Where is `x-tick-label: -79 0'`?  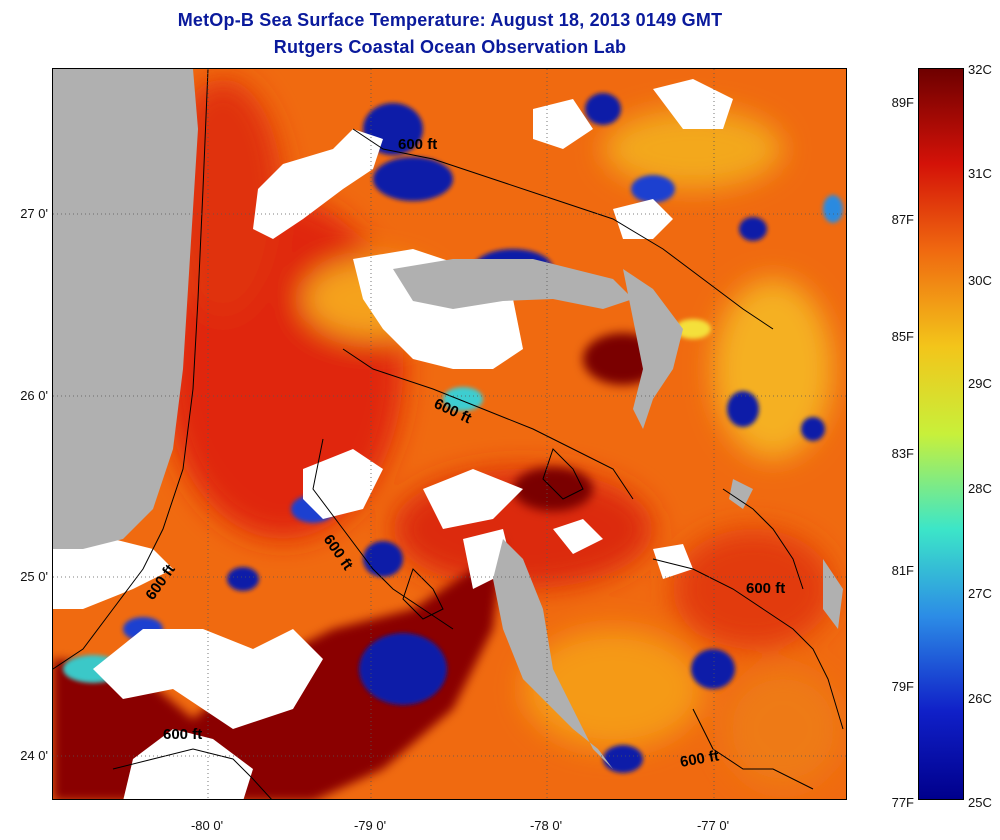 x-tick-label: -79 0' is located at coordinates (370, 825).